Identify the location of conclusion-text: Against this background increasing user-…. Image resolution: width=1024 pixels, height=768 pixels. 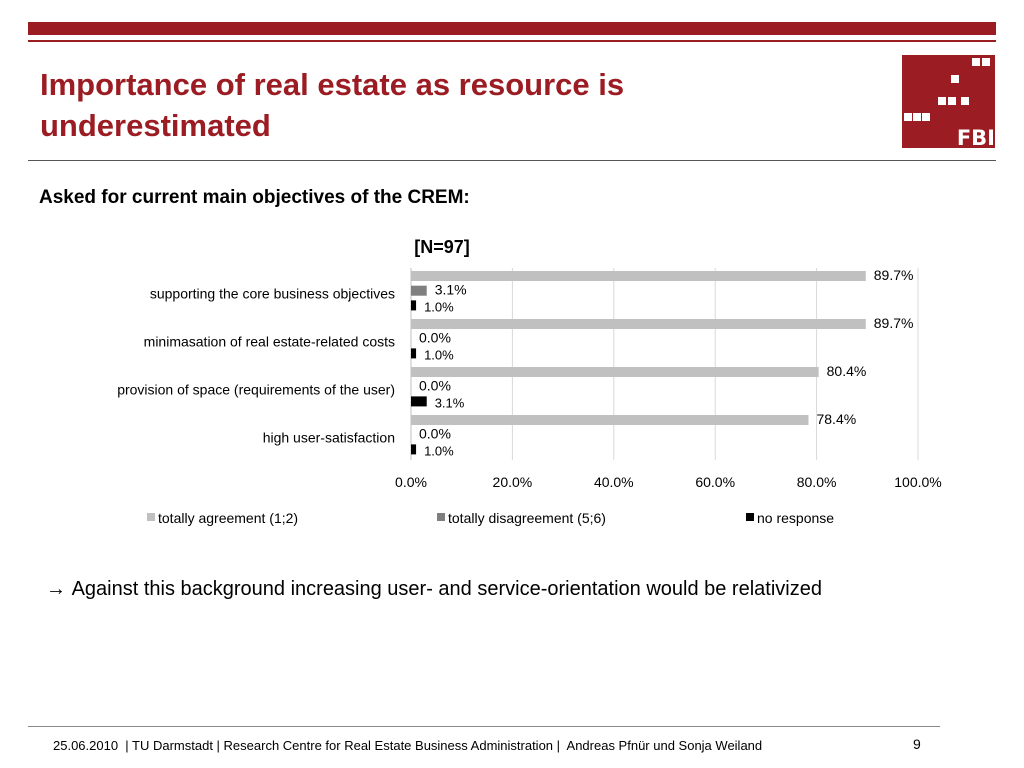
(446, 589).